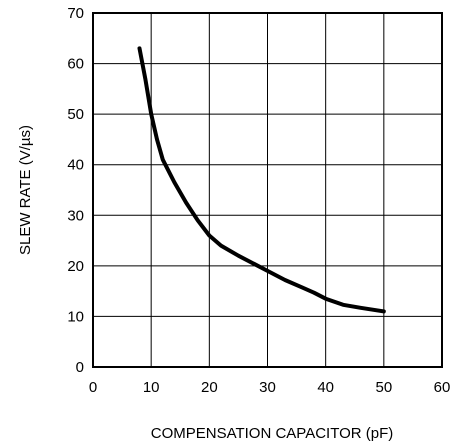 The image size is (458, 446). What do you see at coordinates (442, 387) in the screenshot?
I see `x-tick-label: 60` at bounding box center [442, 387].